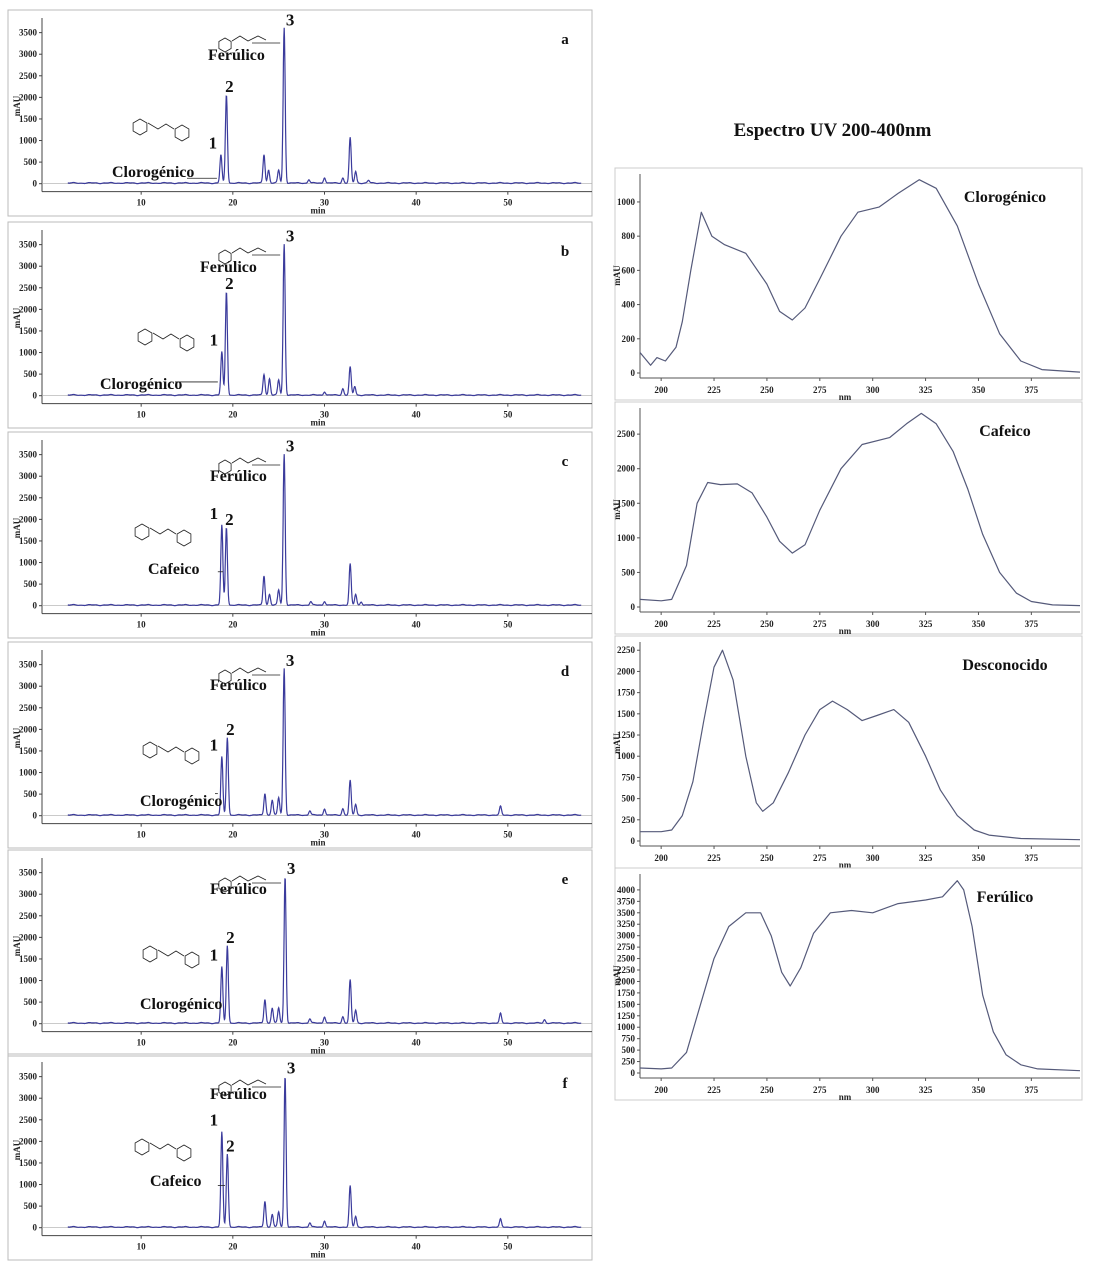 Image resolution: width=1099 pixels, height=1271 pixels. I want to click on spectrum-label: Cafeico, so click(1005, 431).